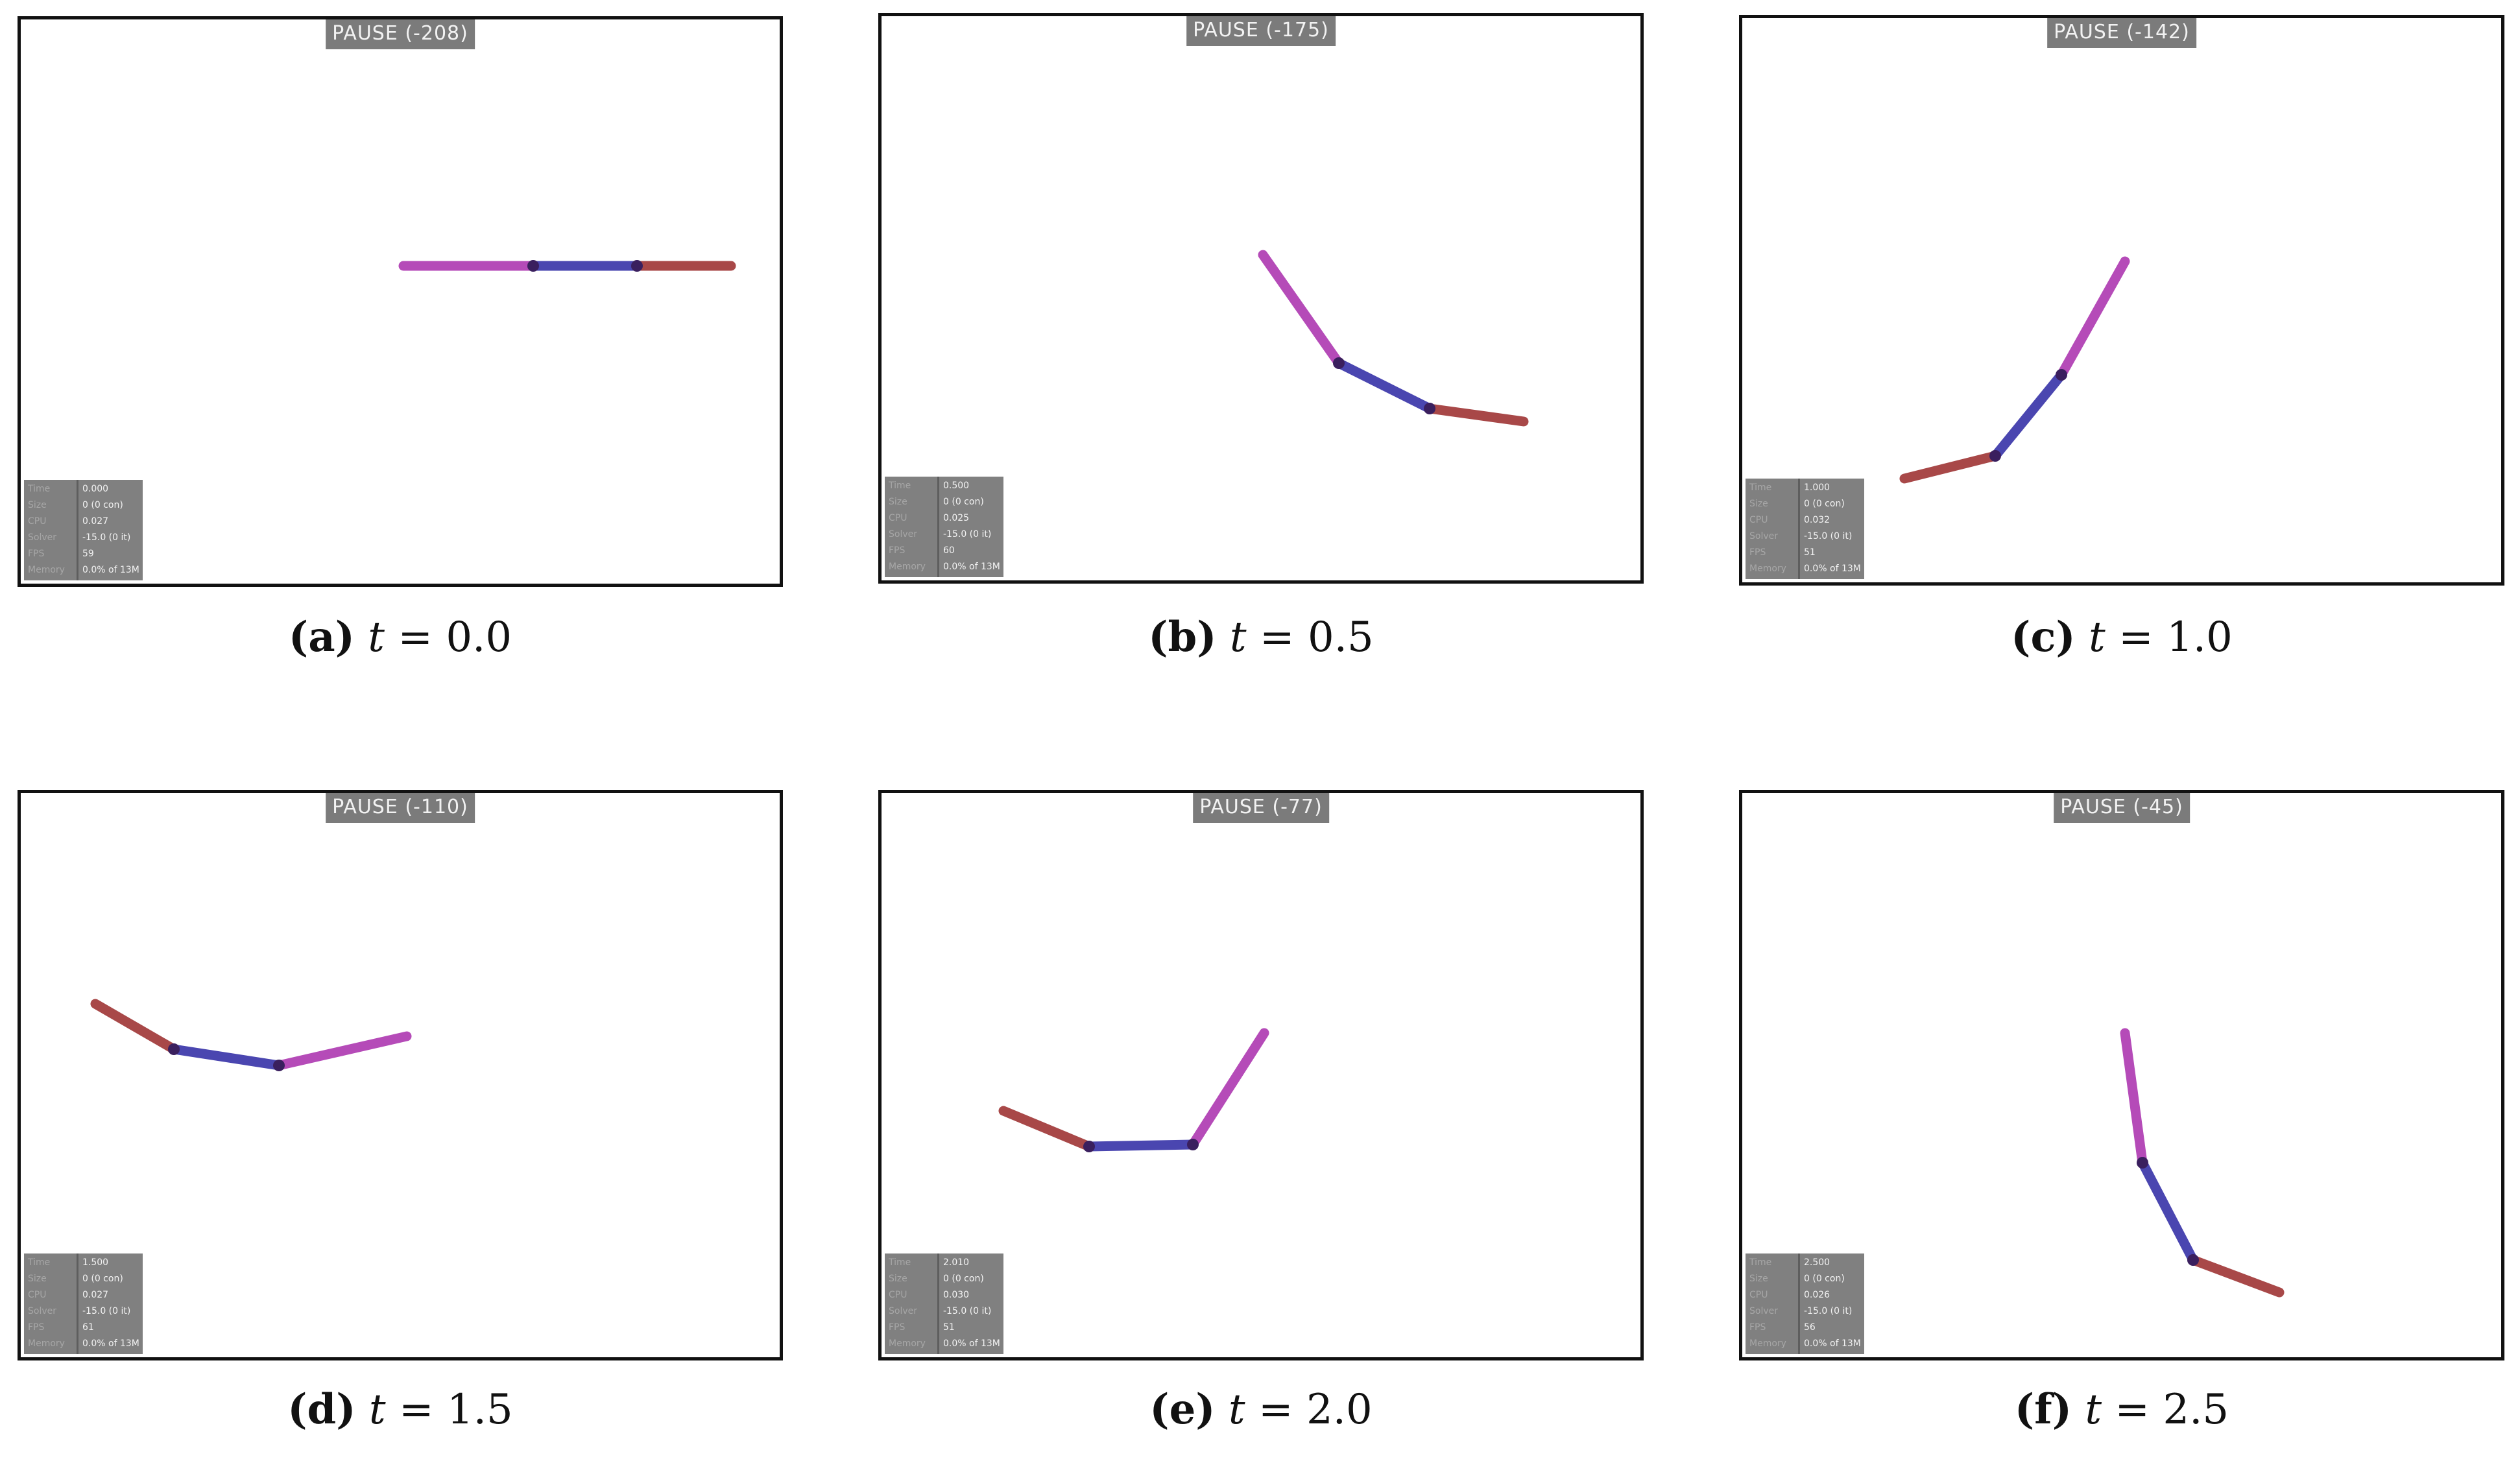 Image resolution: width=2520 pixels, height=1461 pixels. What do you see at coordinates (949, 550) in the screenshot?
I see `stats-value: 60` at bounding box center [949, 550].